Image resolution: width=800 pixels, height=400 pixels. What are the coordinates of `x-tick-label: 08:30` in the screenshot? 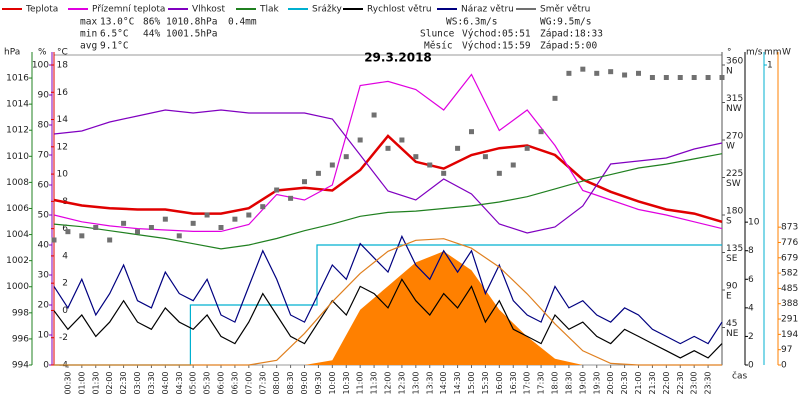 It's located at (290, 382).